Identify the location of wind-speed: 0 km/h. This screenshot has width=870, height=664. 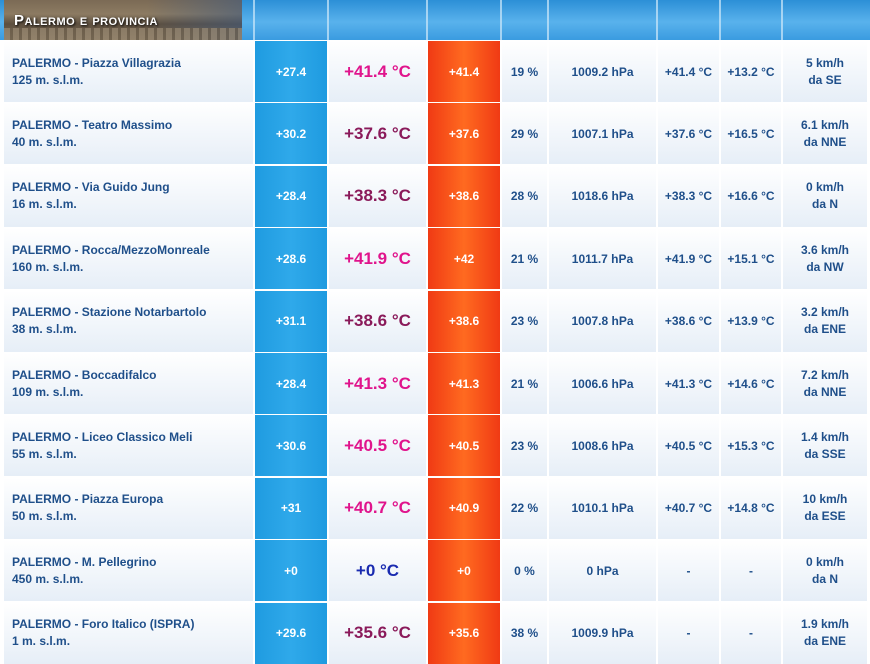
(824, 561).